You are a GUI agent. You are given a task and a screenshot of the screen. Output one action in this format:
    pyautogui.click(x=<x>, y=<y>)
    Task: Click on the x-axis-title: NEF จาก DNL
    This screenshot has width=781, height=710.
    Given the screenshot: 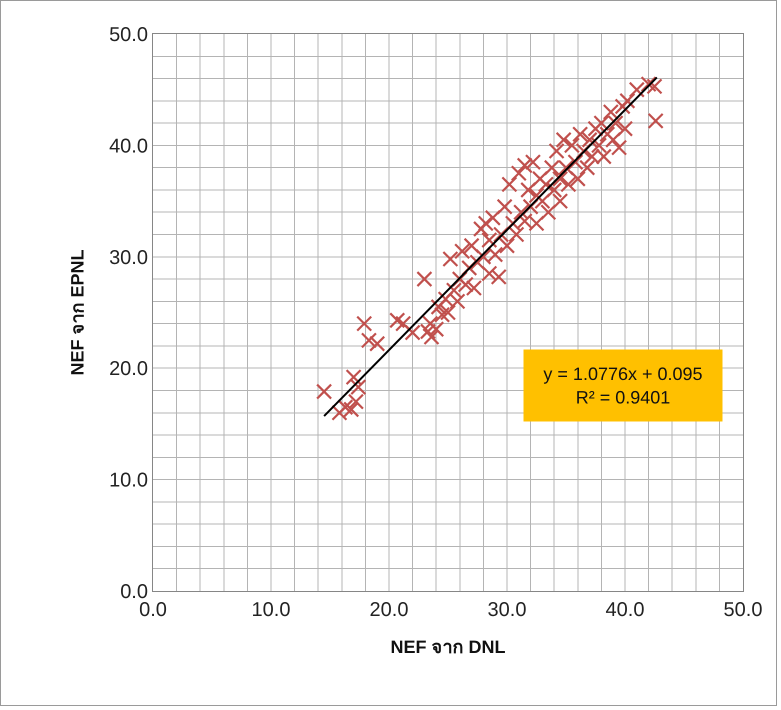 What is the action you would take?
    pyautogui.click(x=448, y=647)
    